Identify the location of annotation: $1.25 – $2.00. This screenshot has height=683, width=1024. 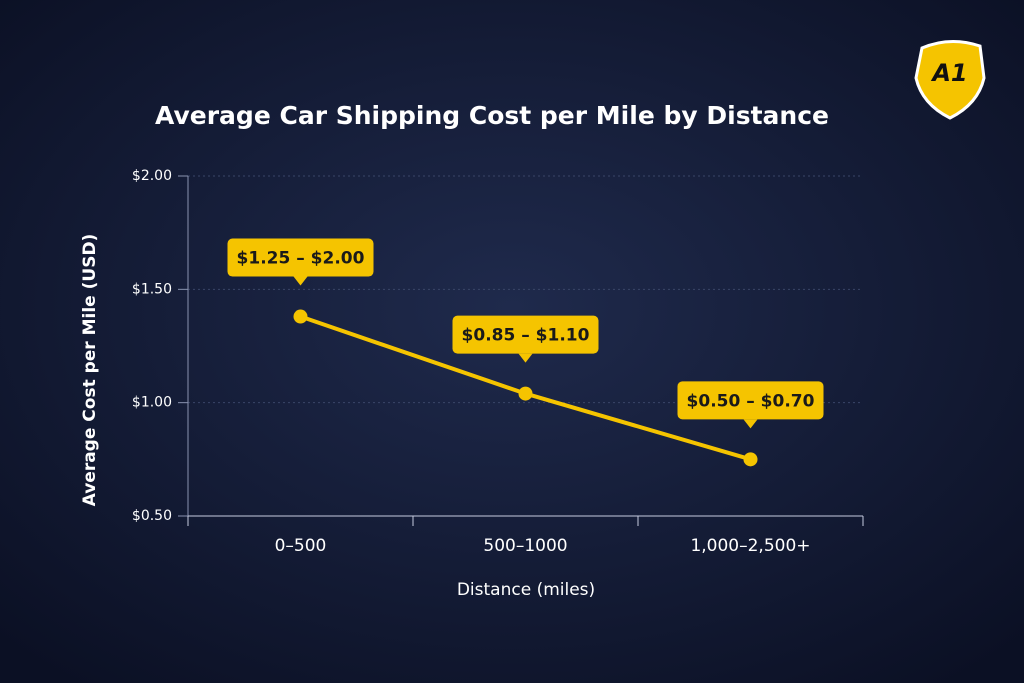
(300, 262).